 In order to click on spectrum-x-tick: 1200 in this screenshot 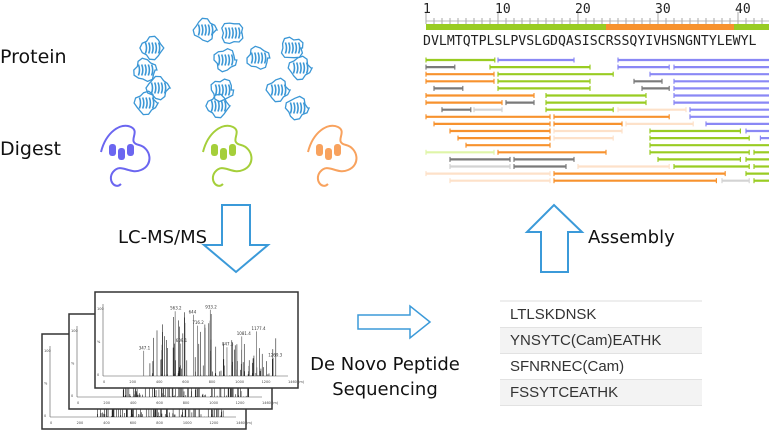, I will do `click(240, 403)`.